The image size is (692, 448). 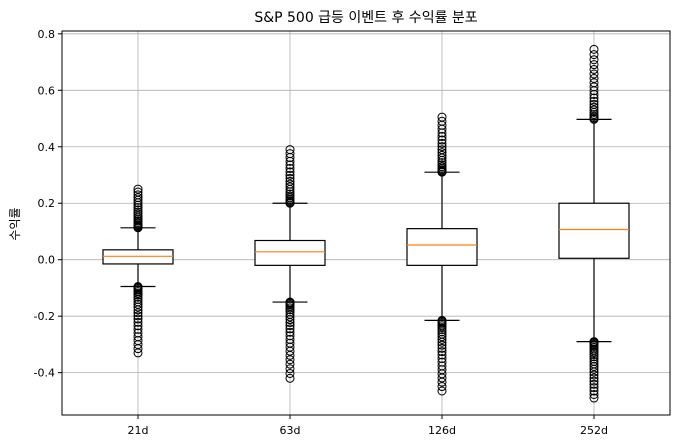 I want to click on x-tick-label: 63d, so click(x=290, y=430).